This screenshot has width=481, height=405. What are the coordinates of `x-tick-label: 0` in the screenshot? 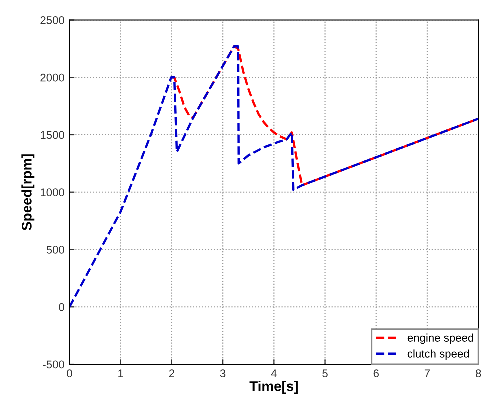 It's located at (69, 374).